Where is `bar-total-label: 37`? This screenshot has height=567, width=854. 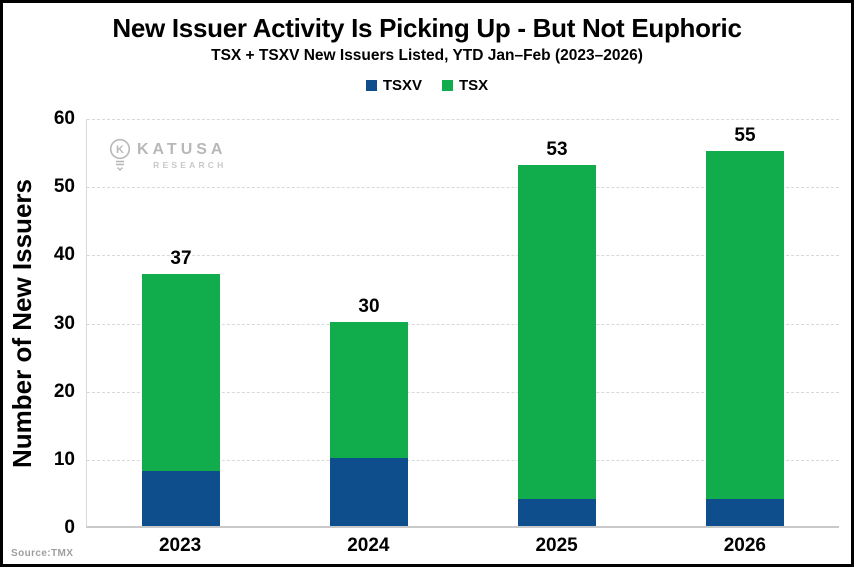 bar-total-label: 37 is located at coordinates (181, 258).